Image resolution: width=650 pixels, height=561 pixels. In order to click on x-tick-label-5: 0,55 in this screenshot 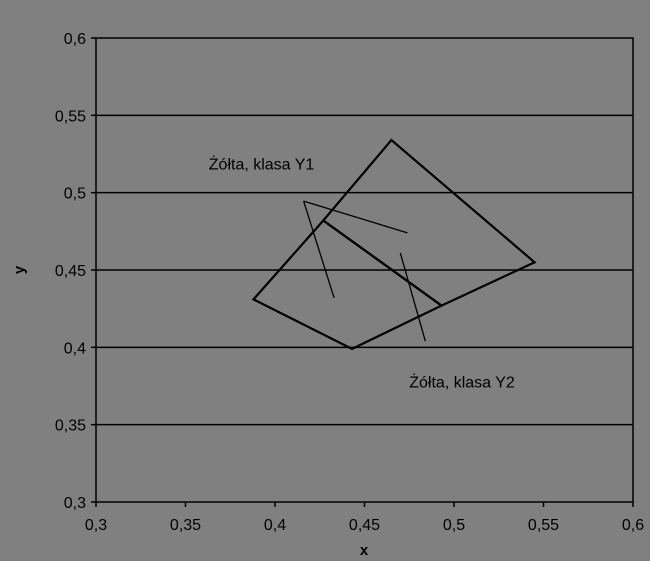, I will do `click(543, 525)`.